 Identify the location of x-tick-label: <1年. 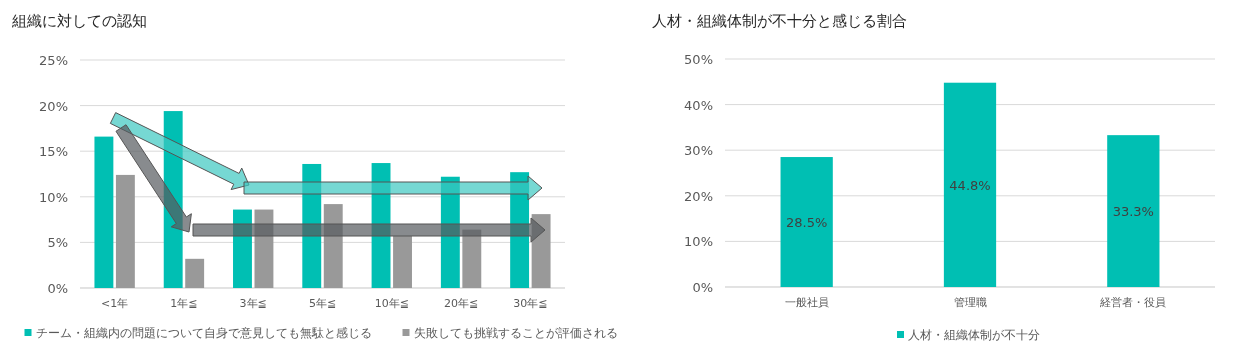
(115, 303).